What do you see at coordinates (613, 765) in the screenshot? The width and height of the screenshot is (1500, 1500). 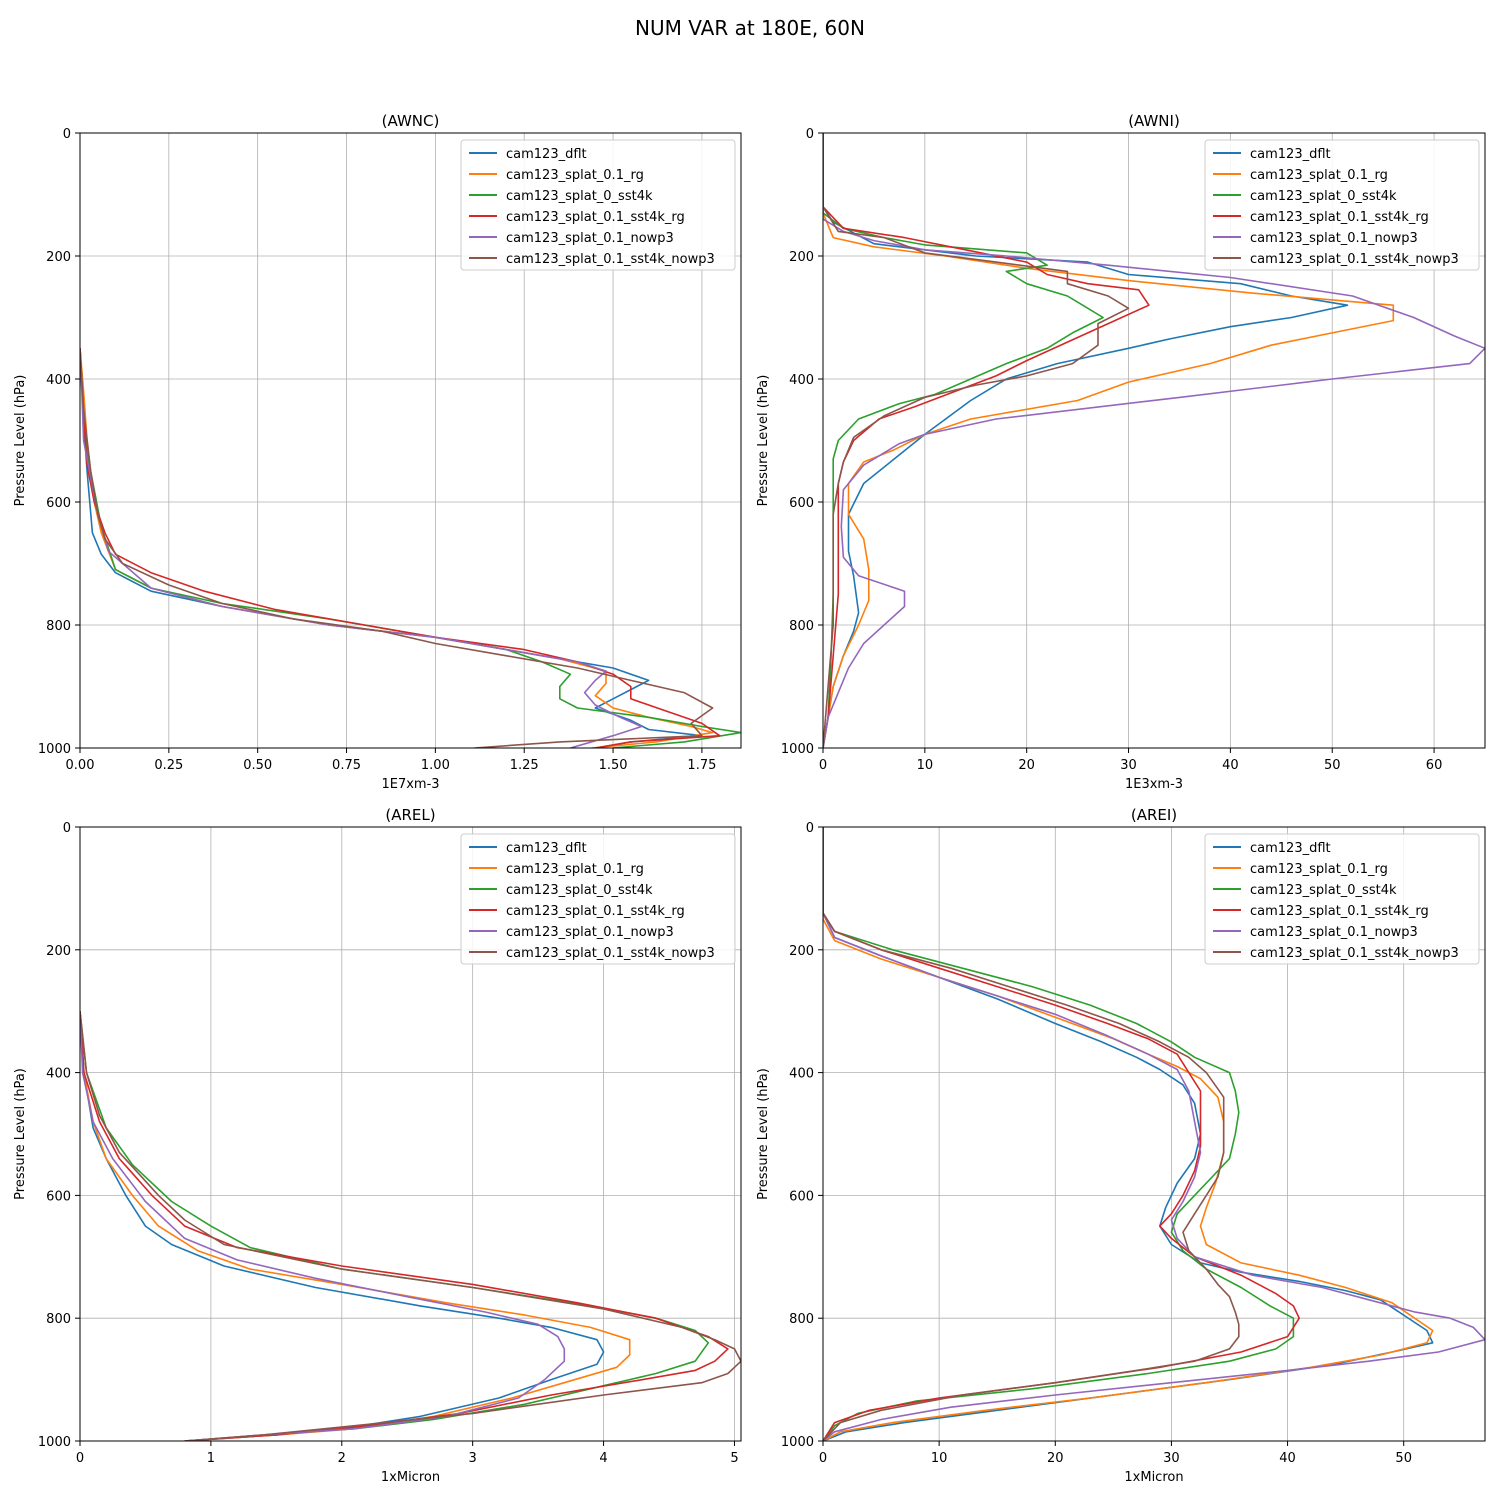 I see `x-tick-label: 1.50` at bounding box center [613, 765].